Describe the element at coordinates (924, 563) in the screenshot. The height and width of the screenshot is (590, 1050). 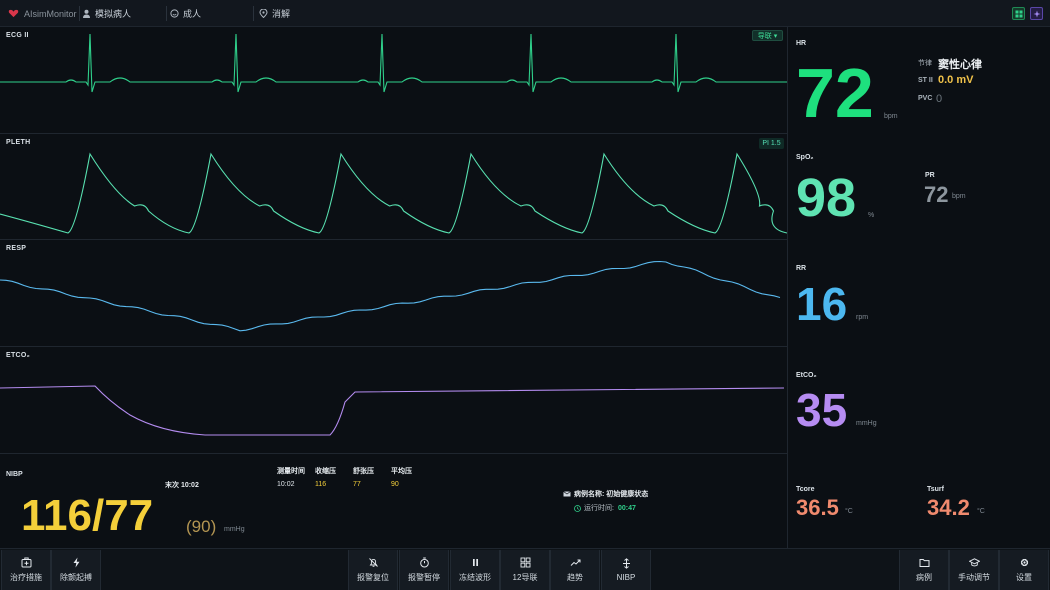
I see `folder-icon` at that location.